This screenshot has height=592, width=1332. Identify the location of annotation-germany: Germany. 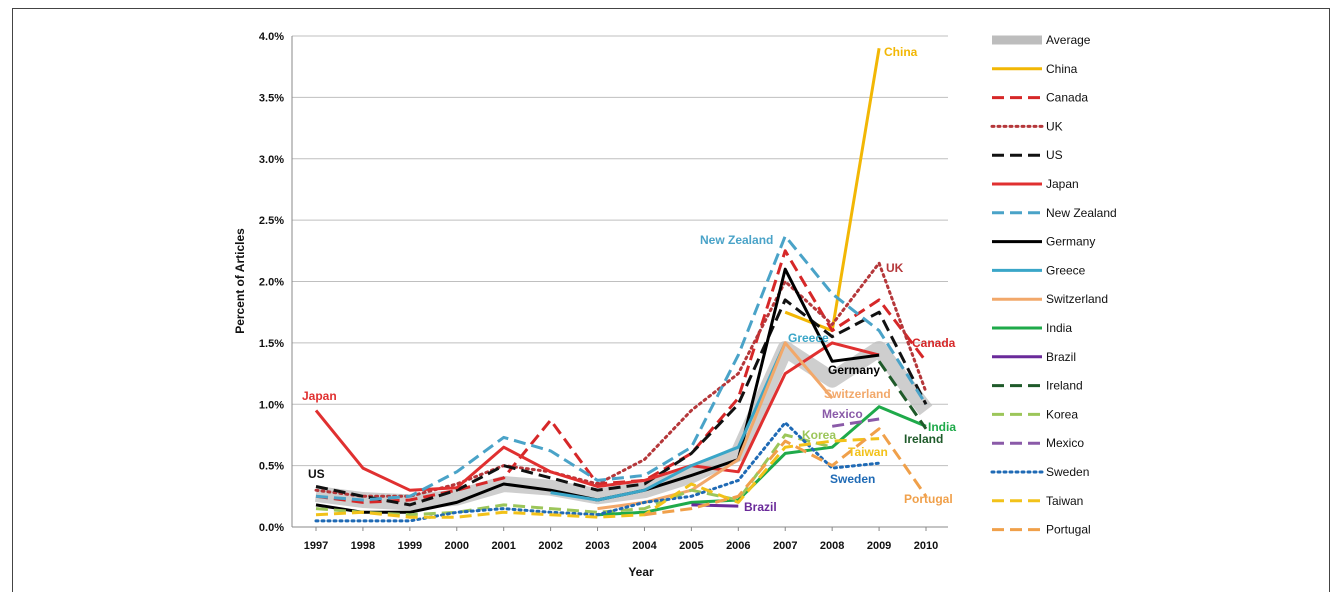
(854, 370).